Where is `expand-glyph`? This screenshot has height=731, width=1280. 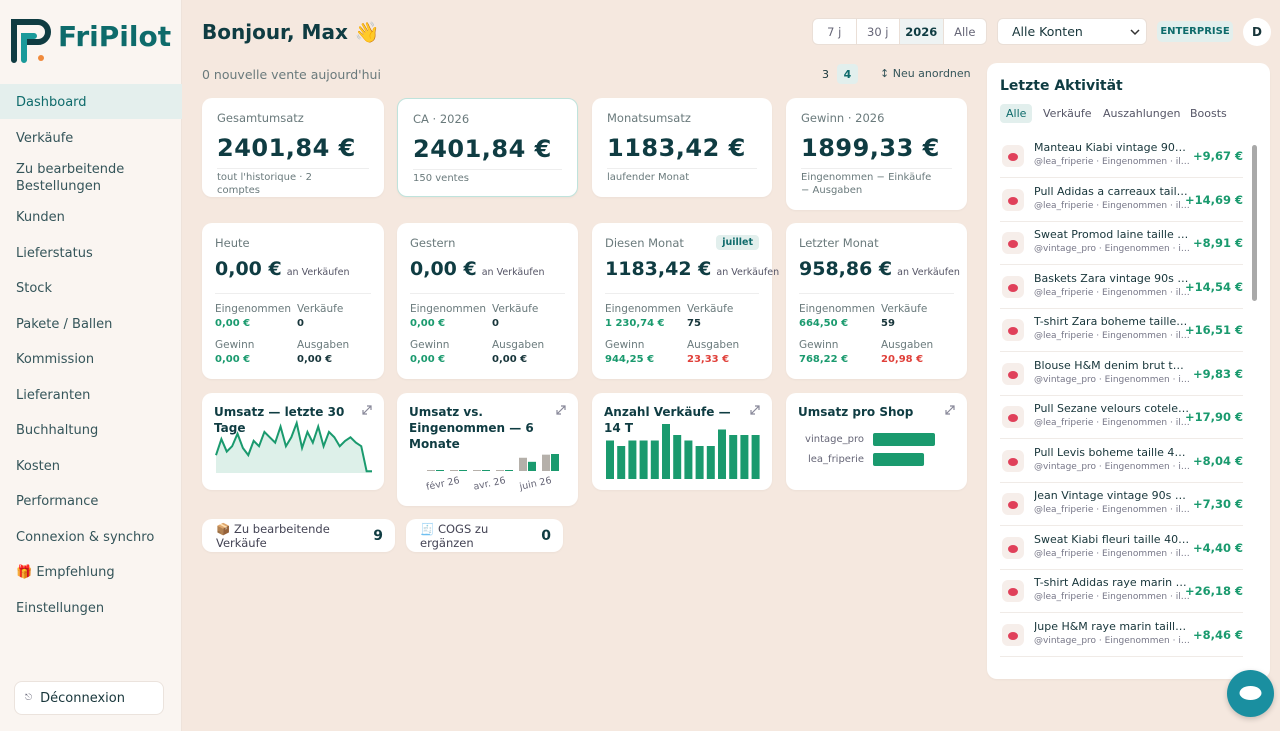 expand-glyph is located at coordinates (950, 410).